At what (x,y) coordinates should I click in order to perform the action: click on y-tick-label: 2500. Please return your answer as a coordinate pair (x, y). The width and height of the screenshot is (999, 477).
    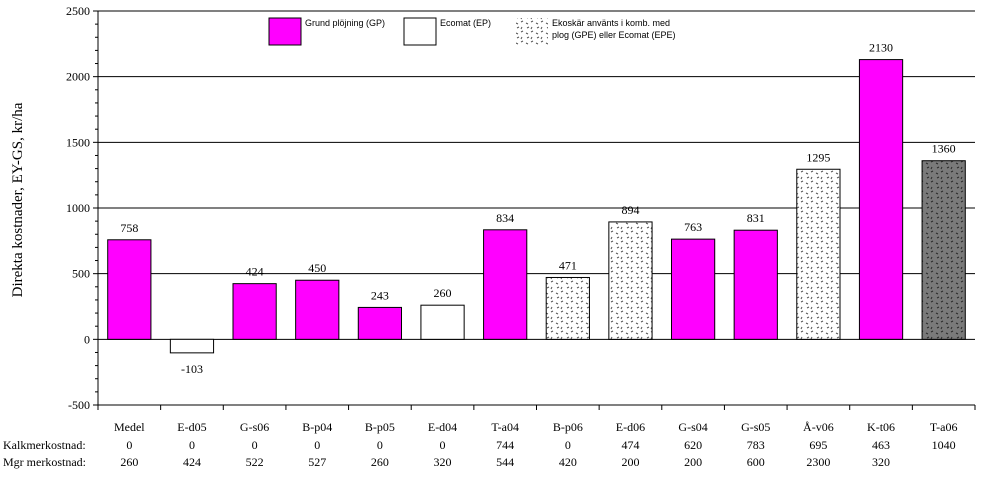
    Looking at the image, I should click on (78, 11).